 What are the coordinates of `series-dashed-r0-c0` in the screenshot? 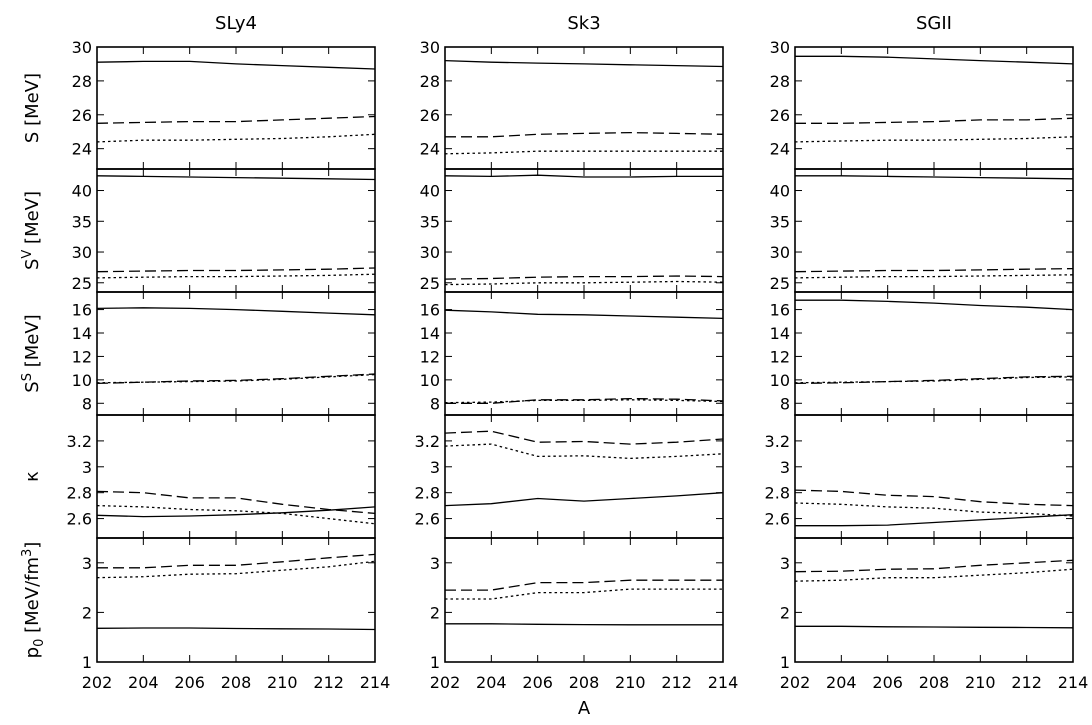 It's located at (236, 119).